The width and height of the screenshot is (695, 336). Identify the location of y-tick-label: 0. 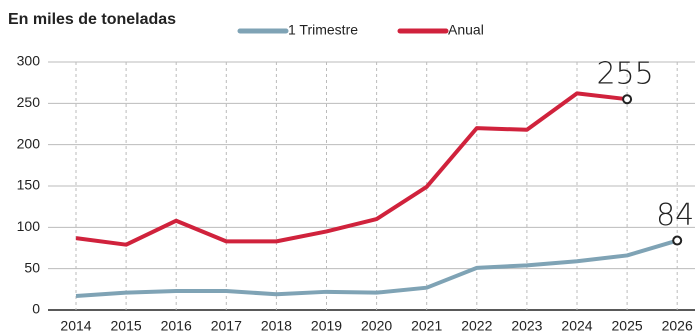
(36, 309).